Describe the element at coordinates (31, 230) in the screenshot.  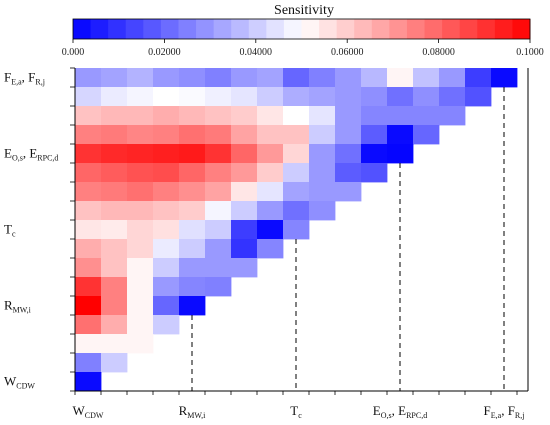
I see `y-axis-labels: FE,a, FR,j EO,s, ERPC,d Tc RMW,i WCDW` at that location.